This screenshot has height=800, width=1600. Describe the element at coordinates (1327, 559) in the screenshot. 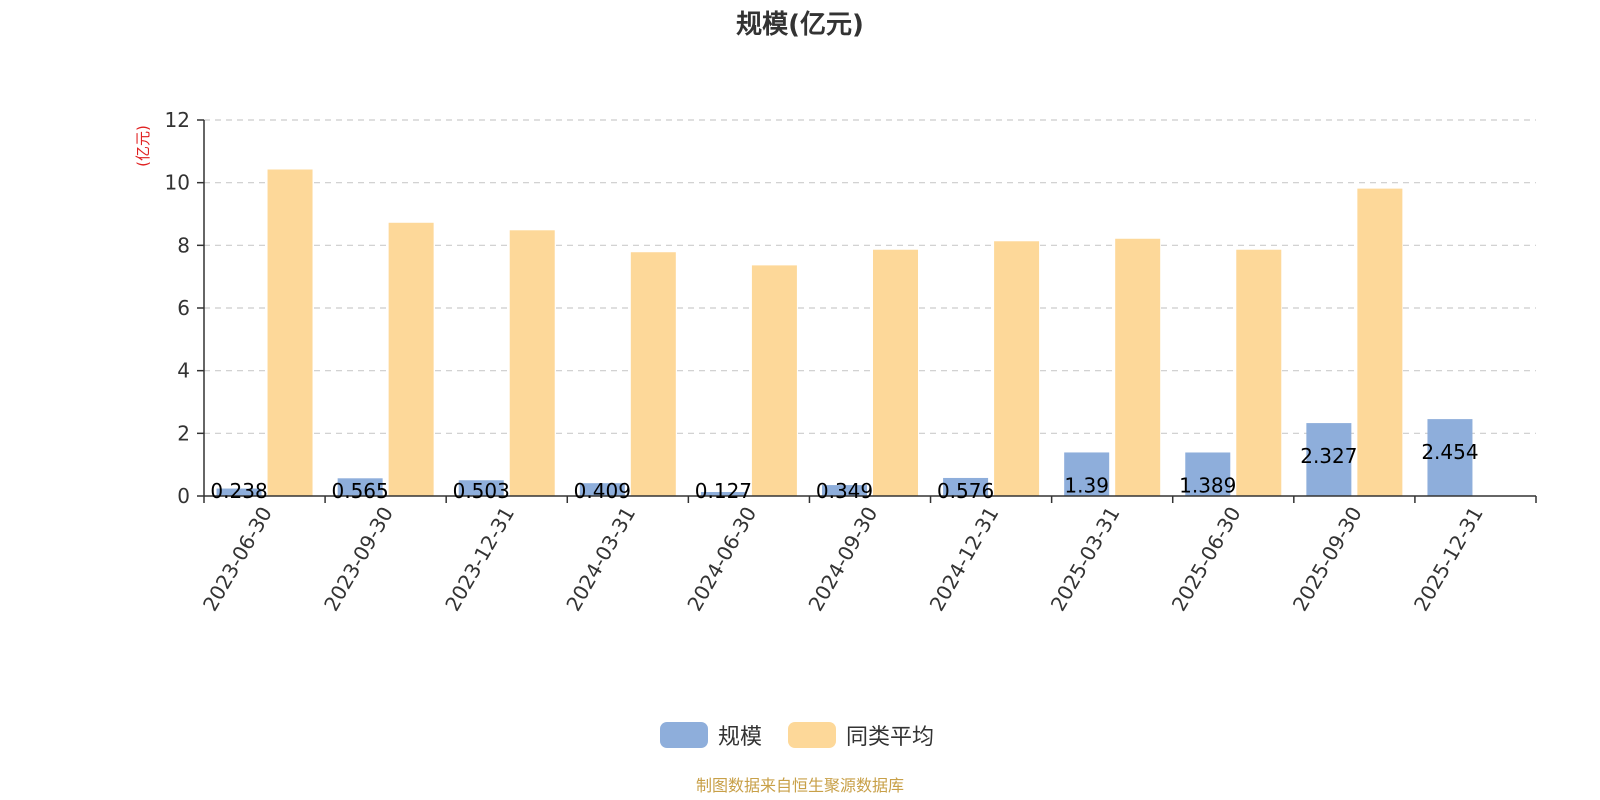

I see `x-tick-label: 2025-09-30` at that location.